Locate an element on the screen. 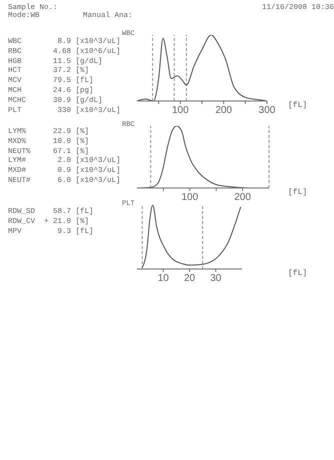 This screenshot has height=460, width=334. x-tick-label: 300 is located at coordinates (267, 110).